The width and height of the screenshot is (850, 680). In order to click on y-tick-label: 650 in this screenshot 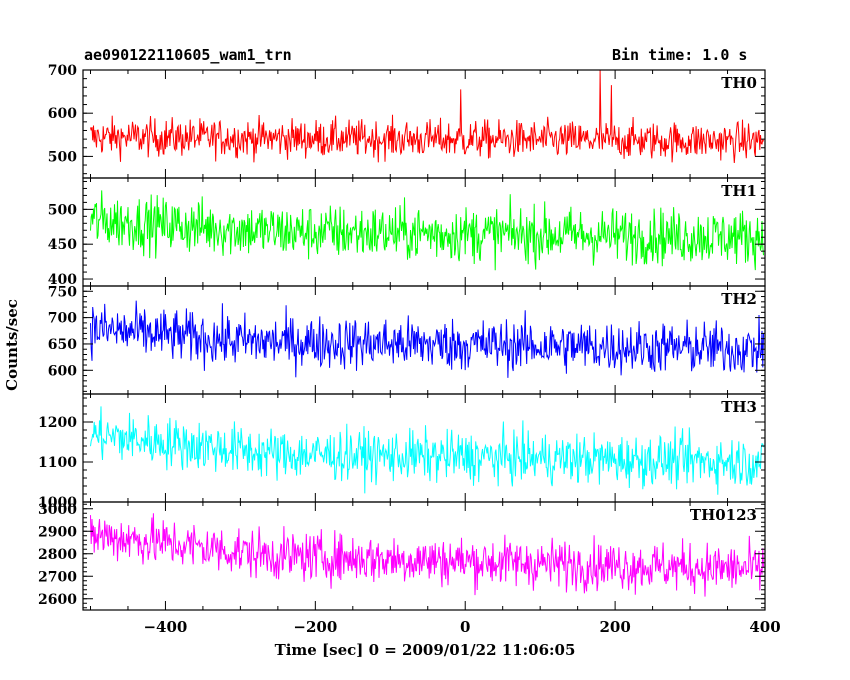, I will do `click(62, 345)`.